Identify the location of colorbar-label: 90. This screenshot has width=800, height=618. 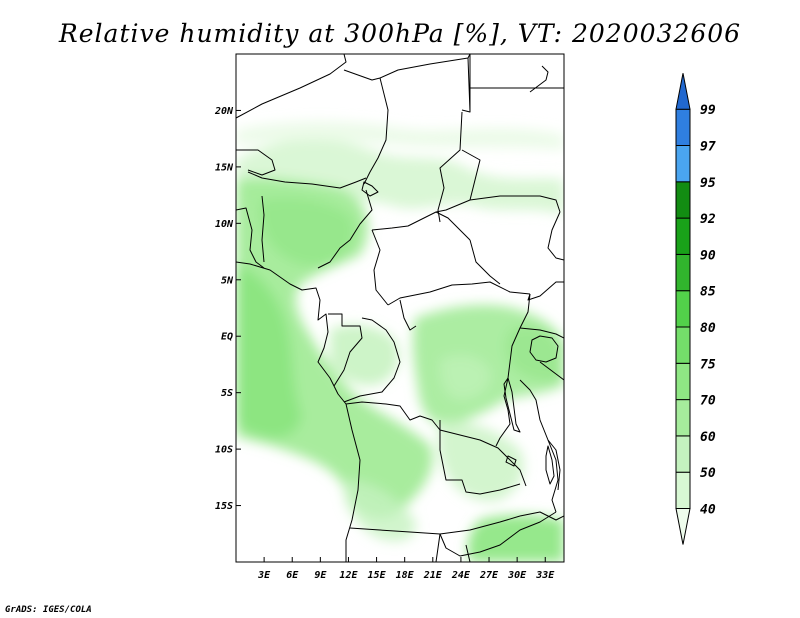
(708, 255).